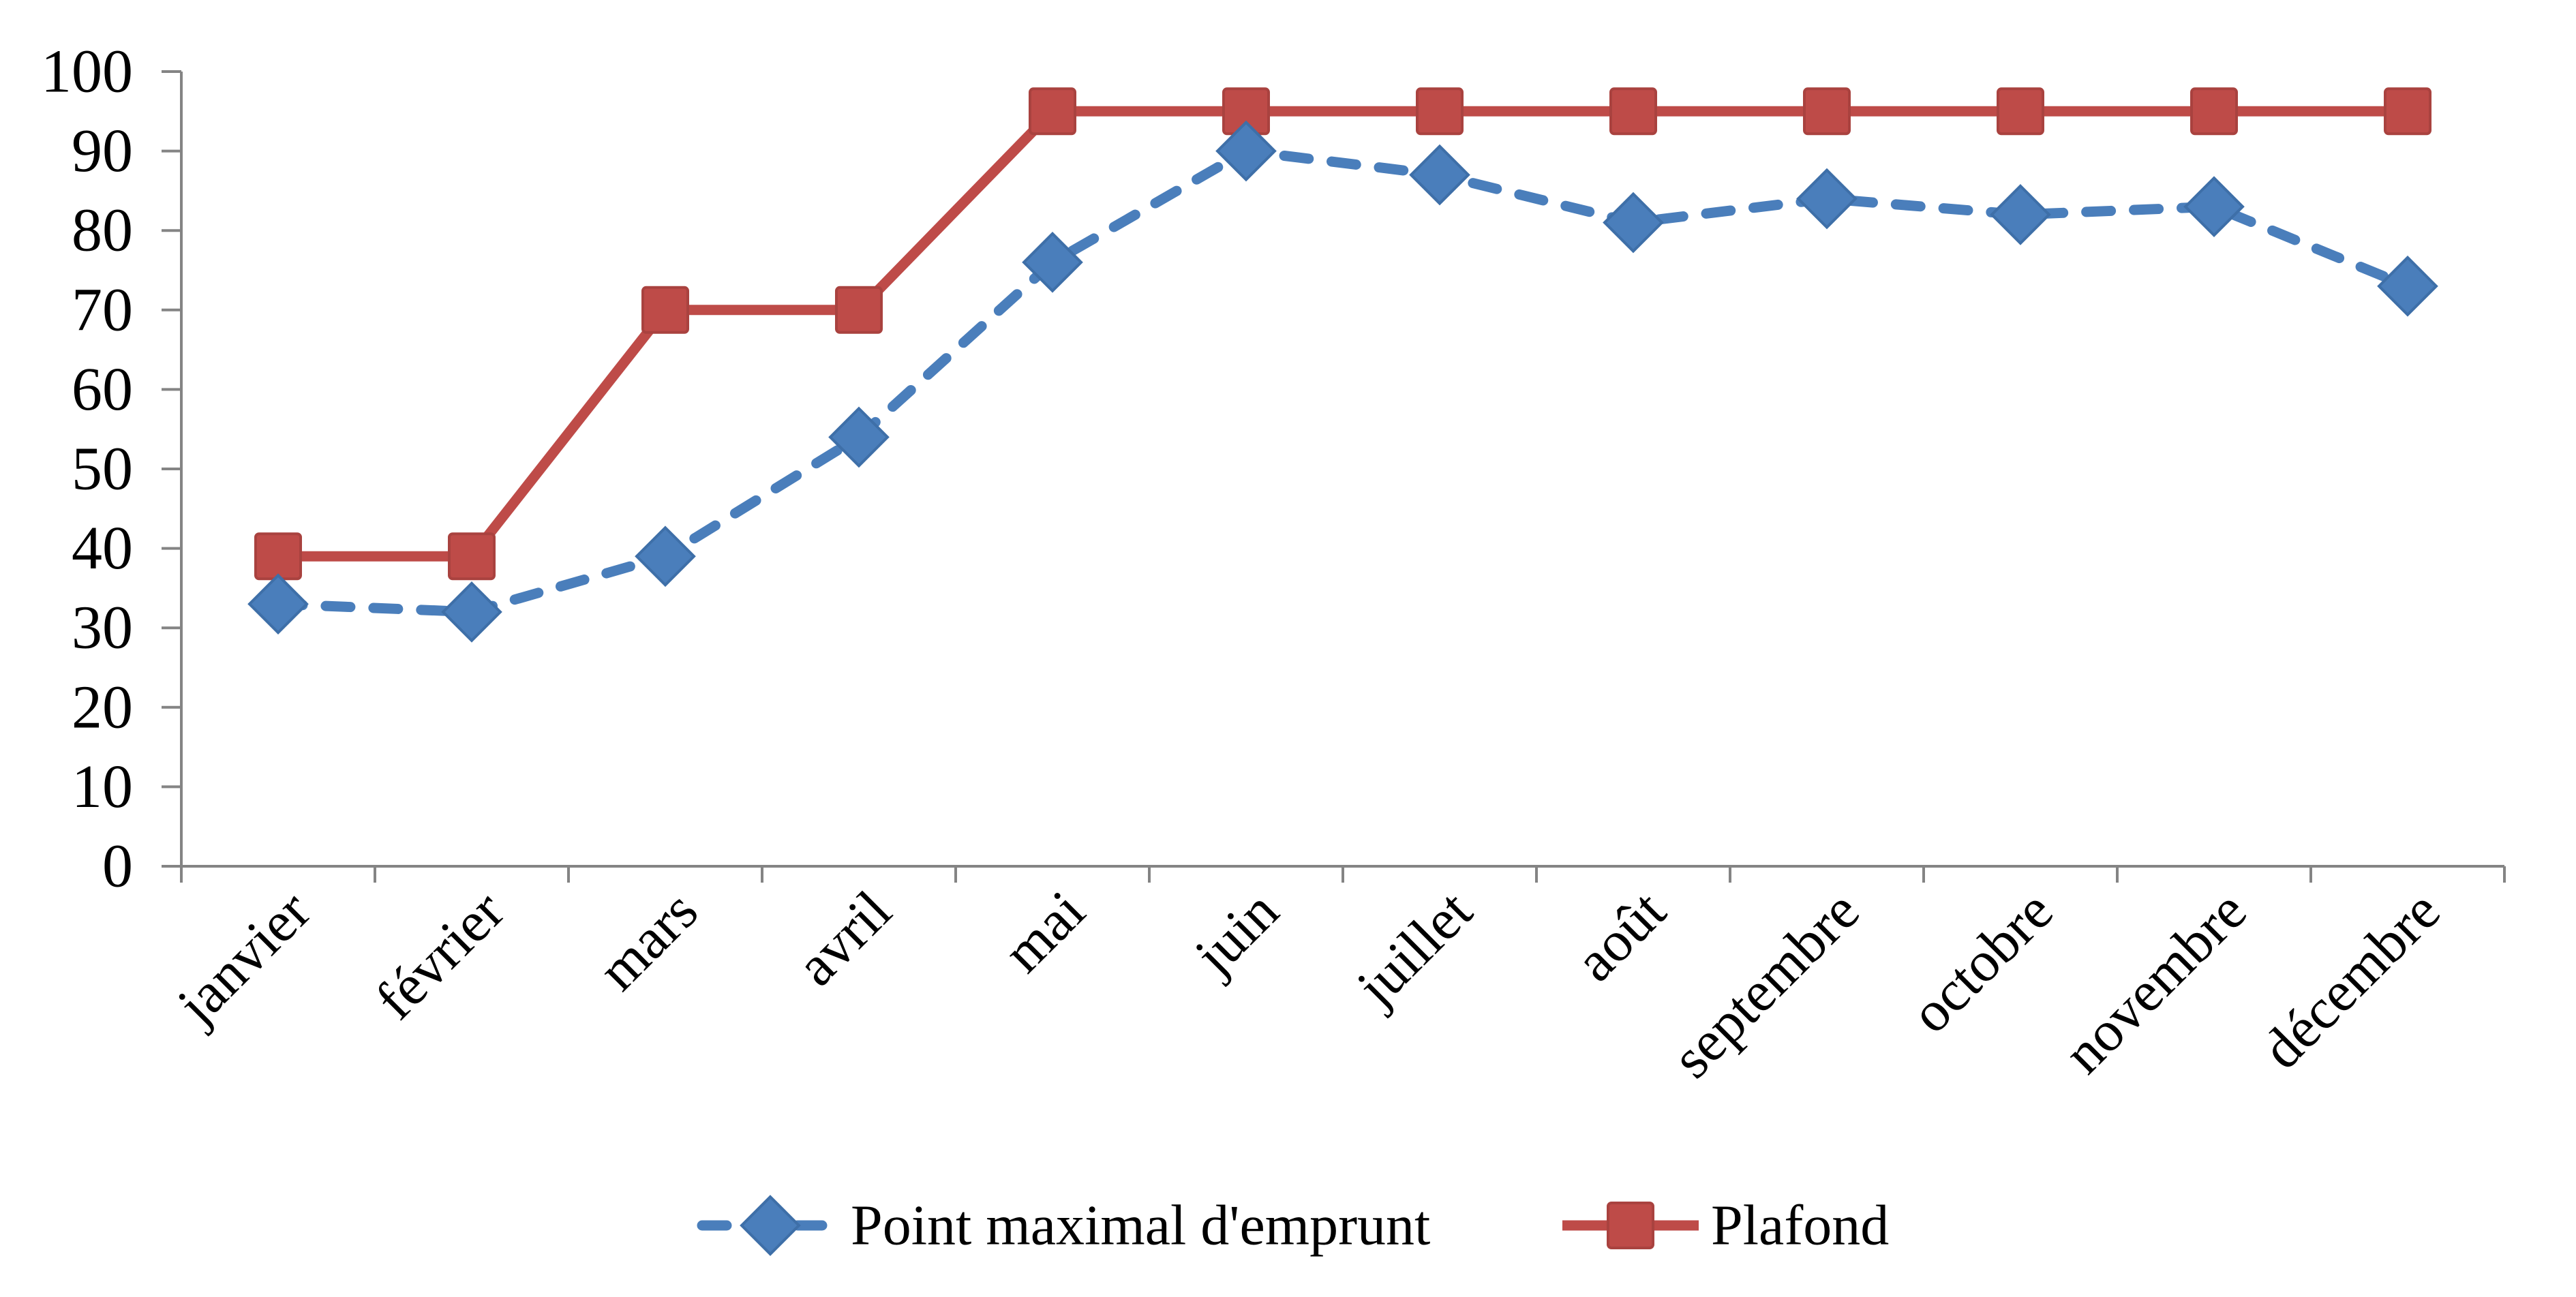 The image size is (2576, 1297). Describe the element at coordinates (2351, 980) in the screenshot. I see `month-label: décembre` at that location.